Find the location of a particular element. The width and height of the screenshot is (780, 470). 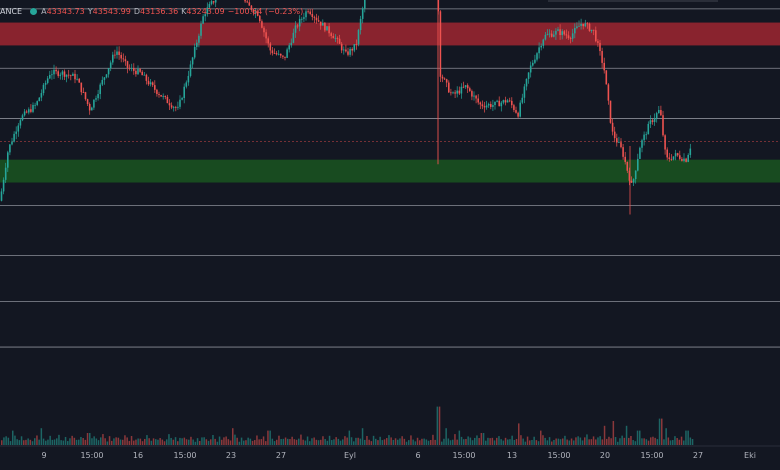

high-key: Y is located at coordinates (90, 11).